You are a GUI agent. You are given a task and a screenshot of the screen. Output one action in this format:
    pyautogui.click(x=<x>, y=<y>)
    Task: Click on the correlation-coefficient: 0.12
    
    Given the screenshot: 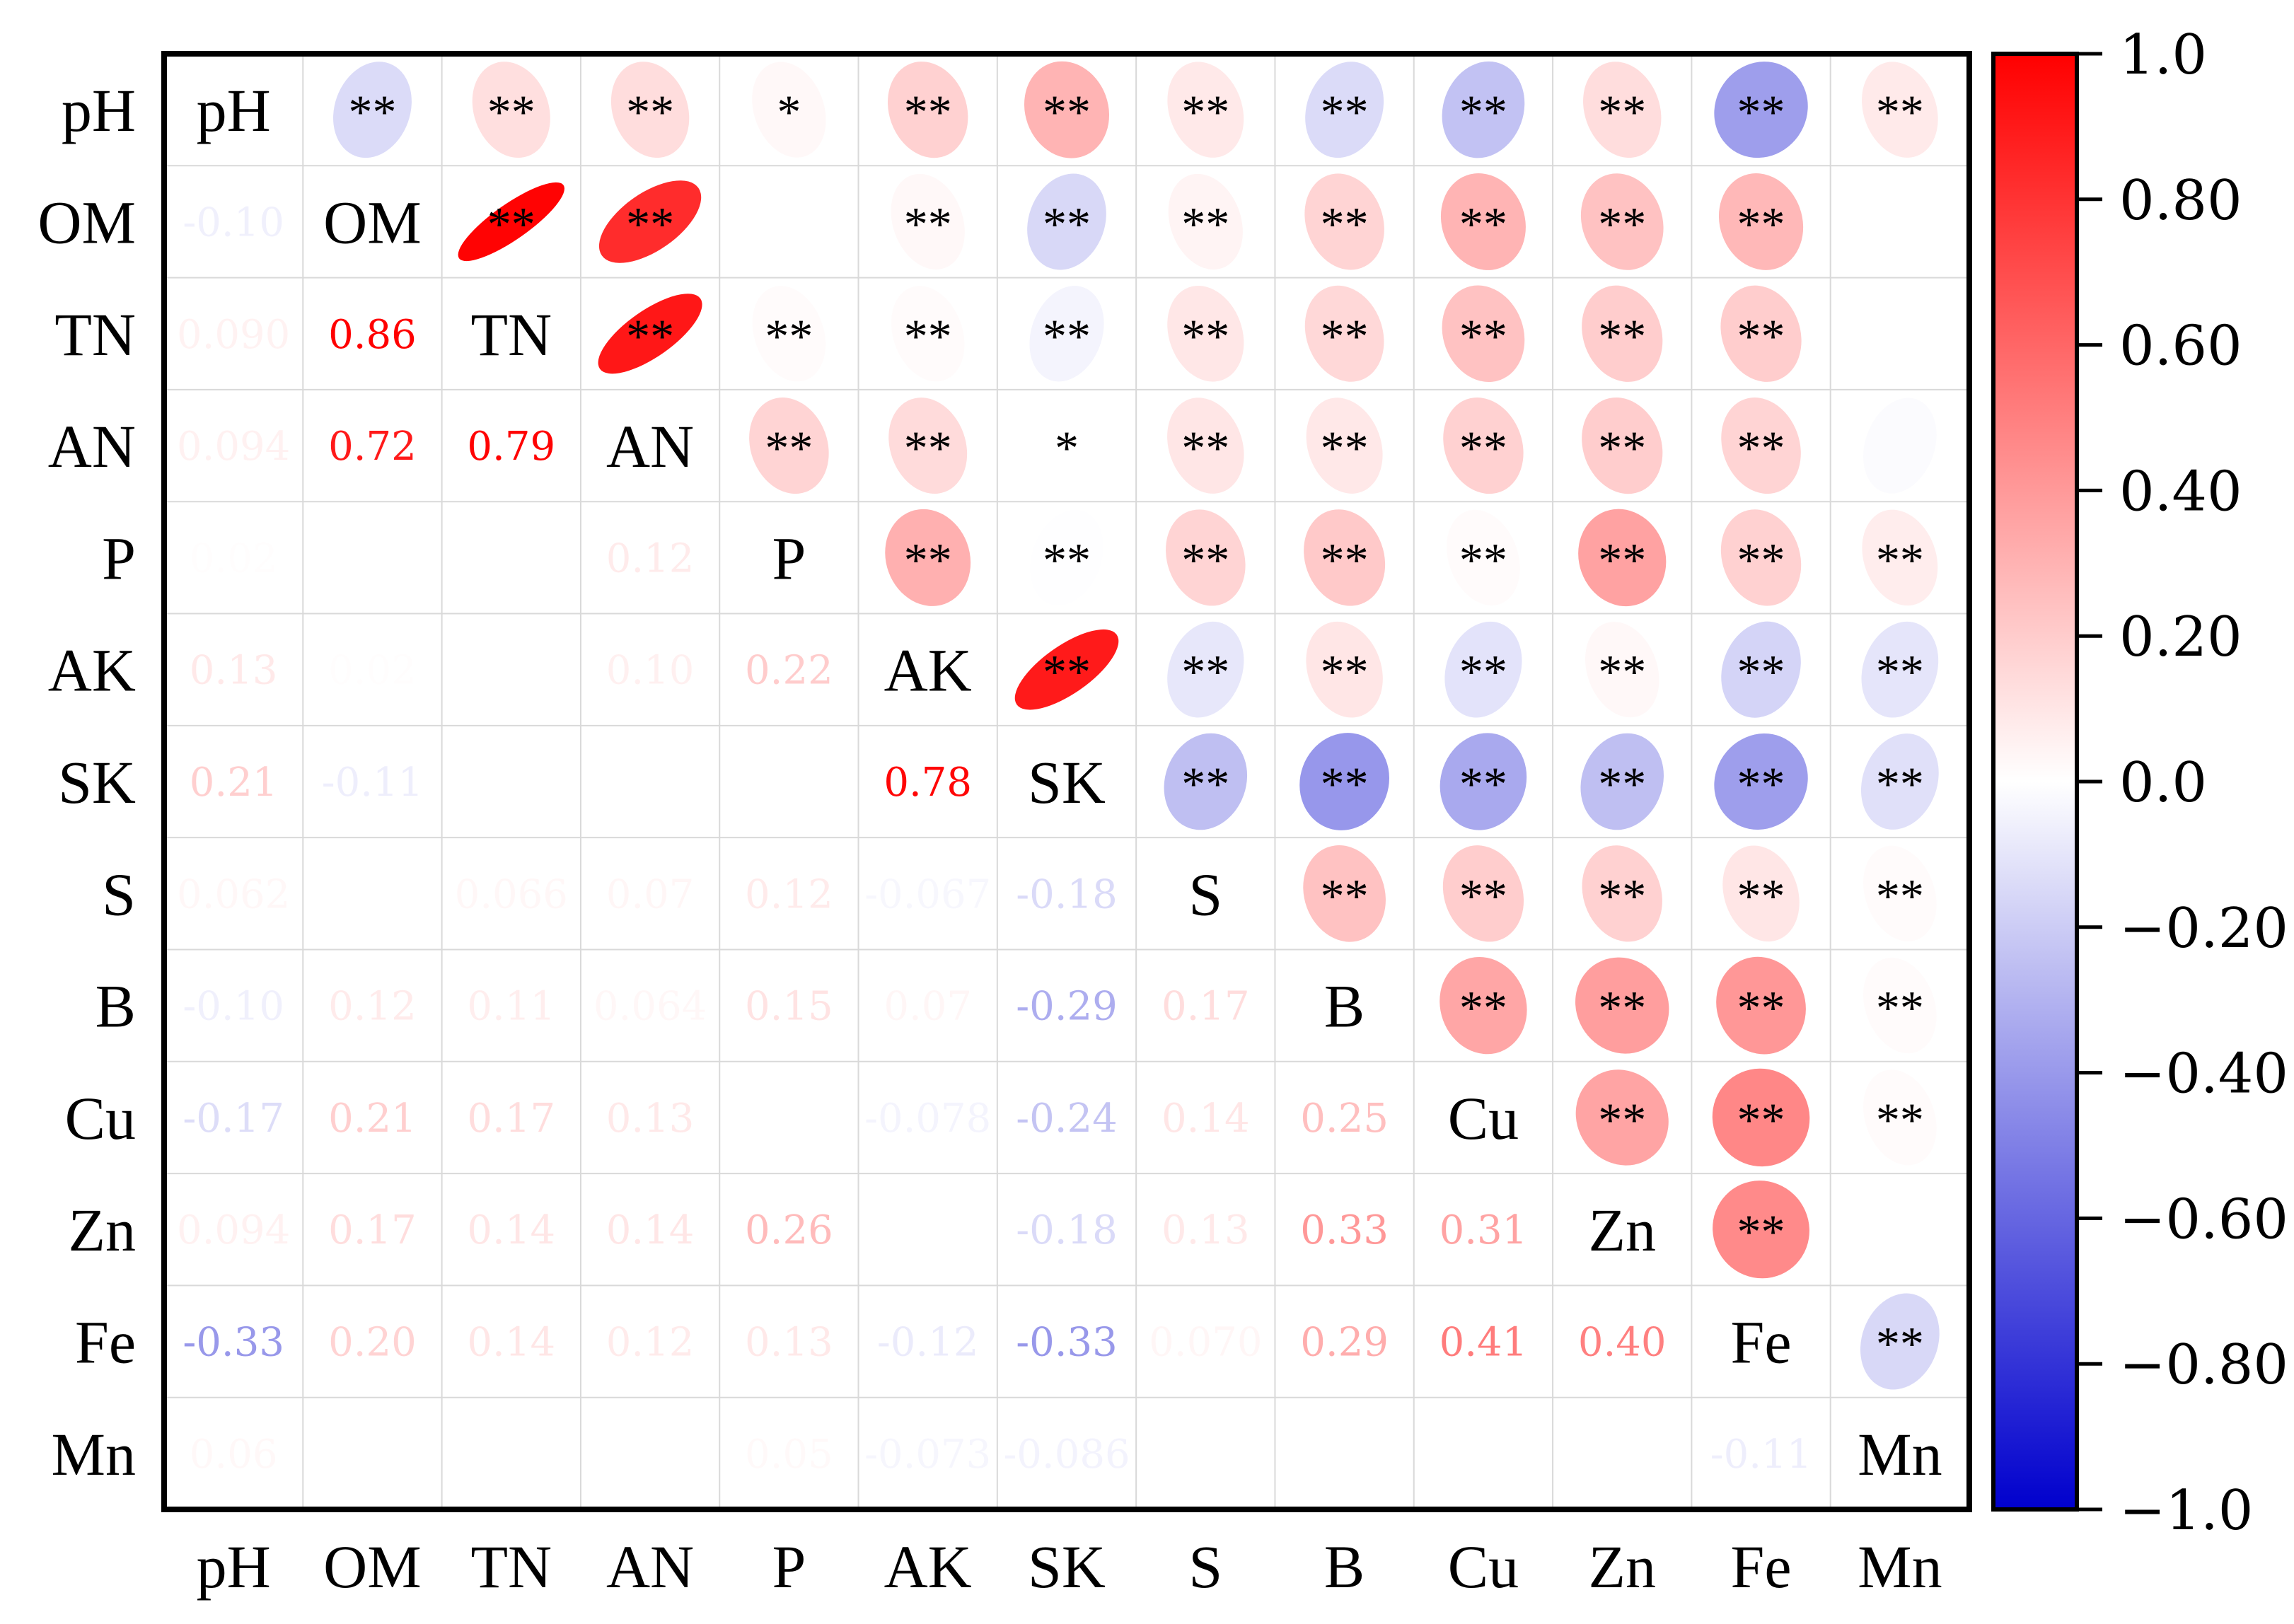 What is the action you would take?
    pyautogui.click(x=650, y=1343)
    